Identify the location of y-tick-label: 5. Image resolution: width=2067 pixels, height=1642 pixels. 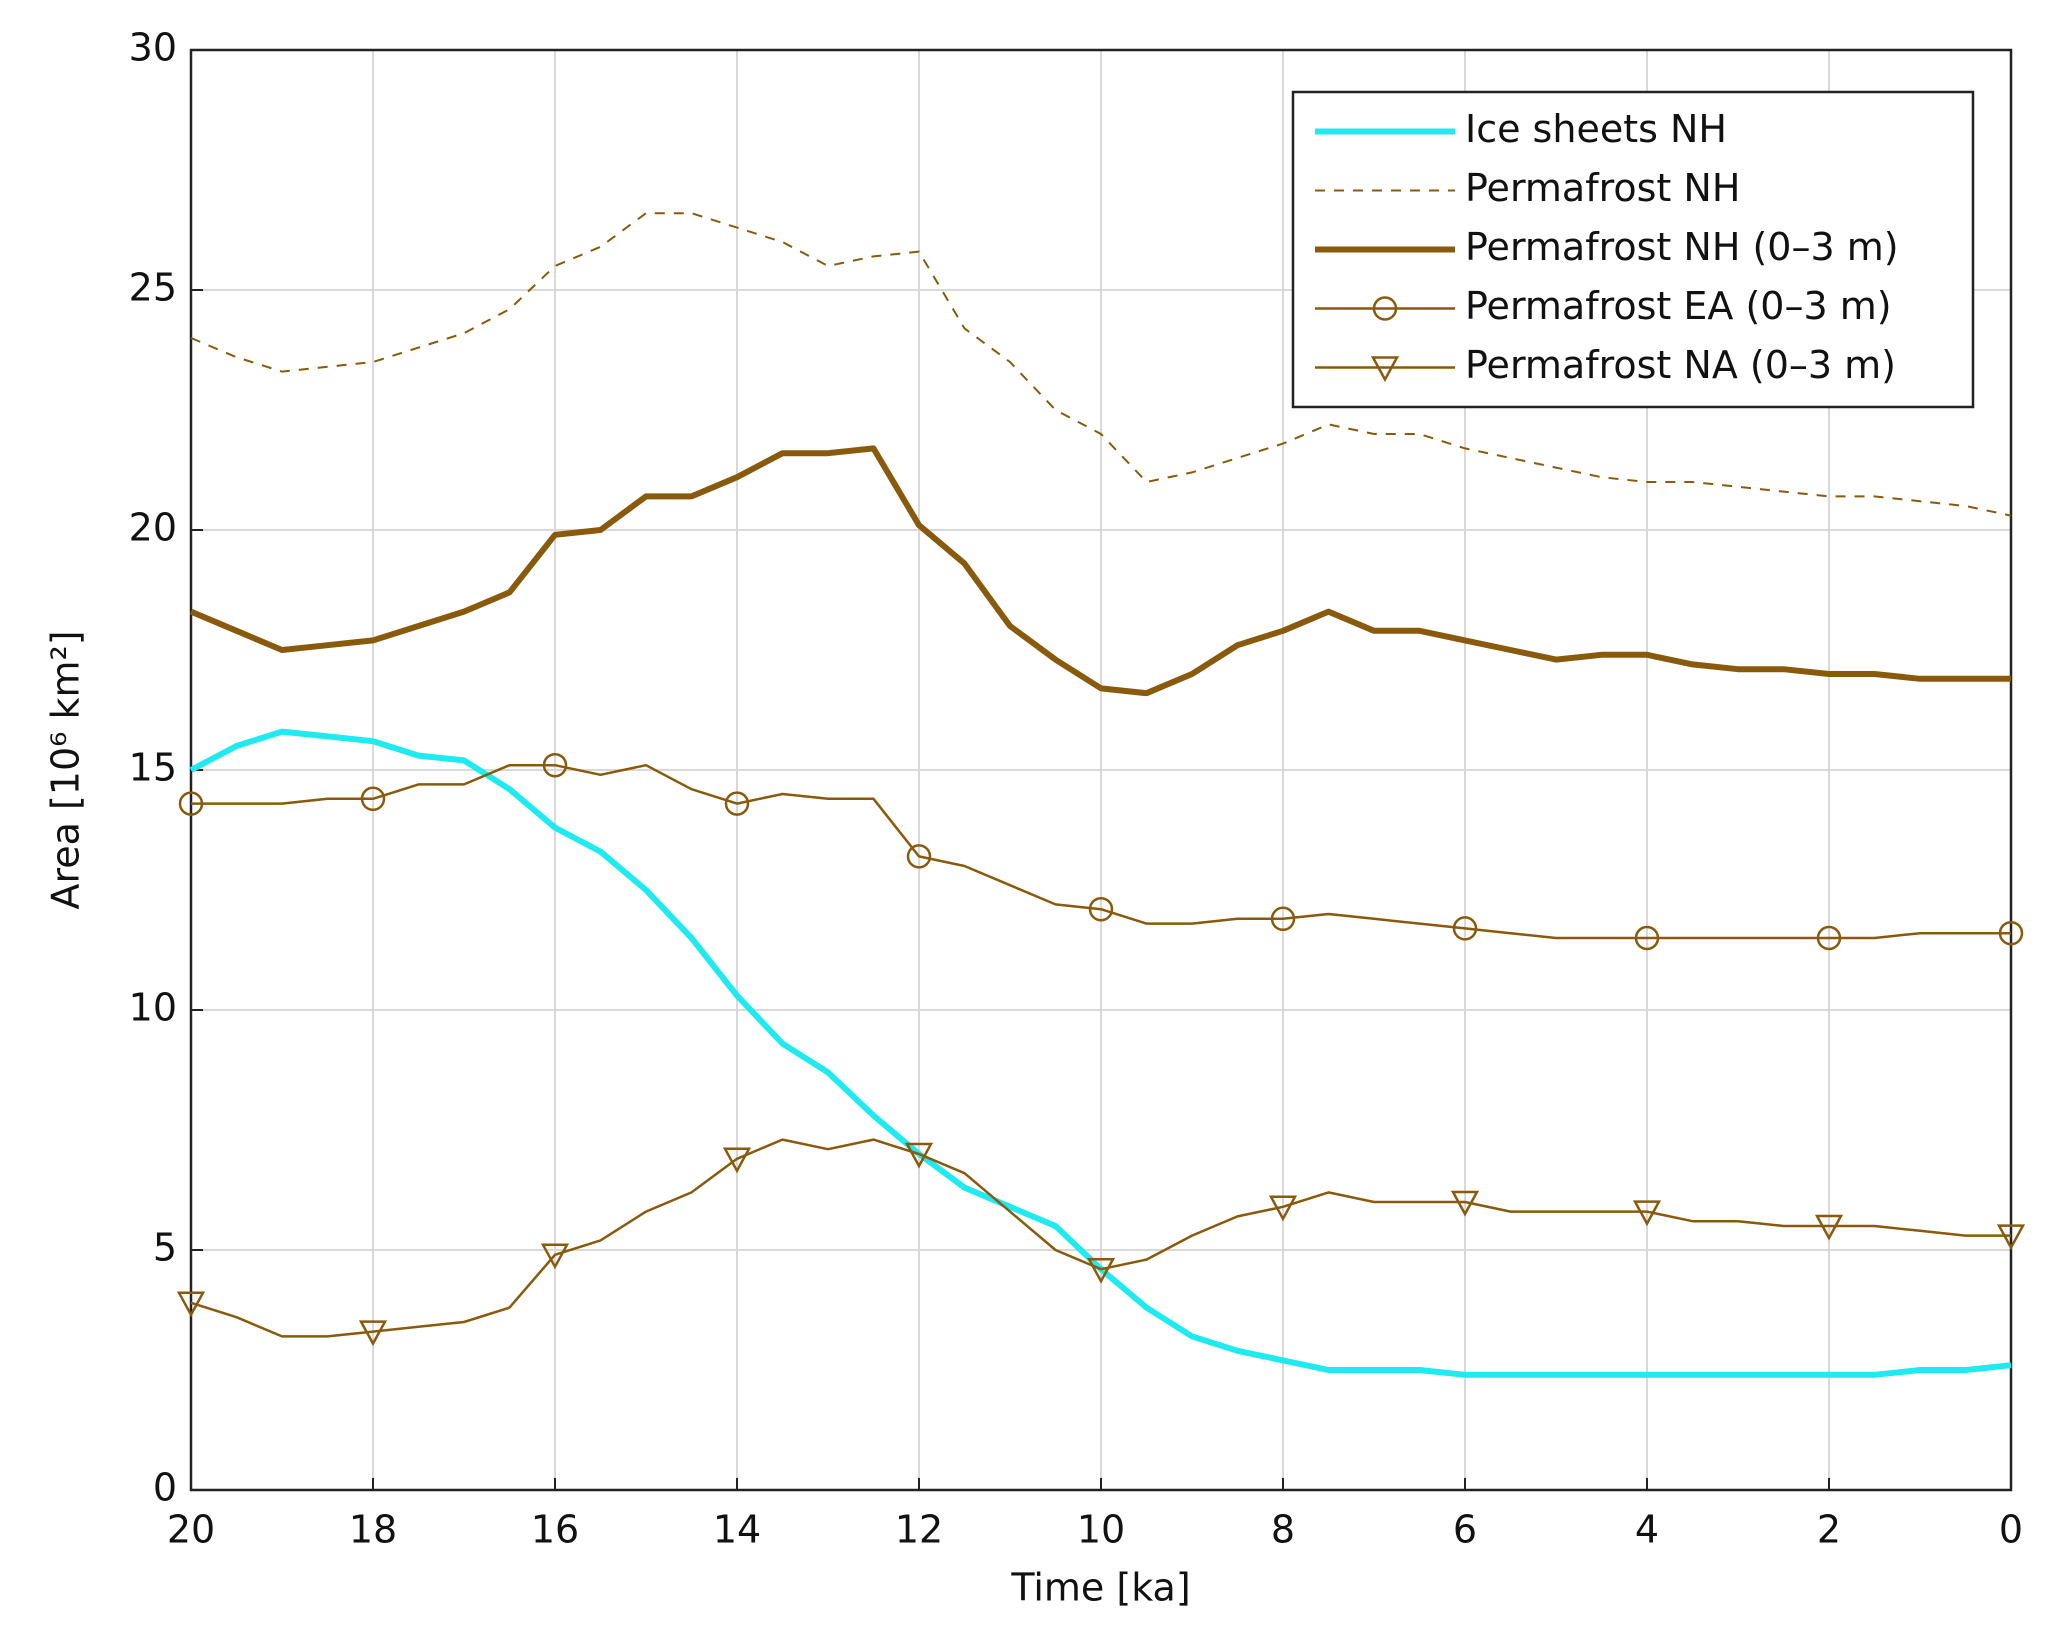
(165, 1248).